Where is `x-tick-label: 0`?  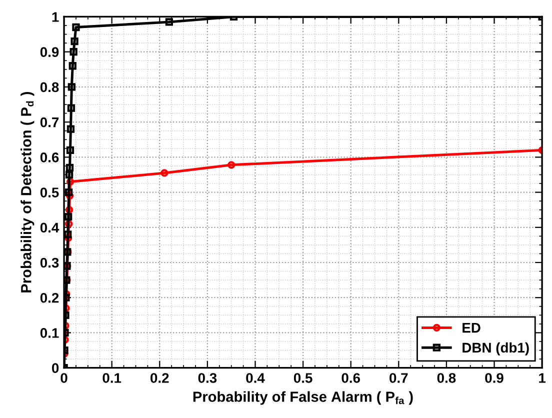
x-tick-label: 0 is located at coordinates (64, 378).